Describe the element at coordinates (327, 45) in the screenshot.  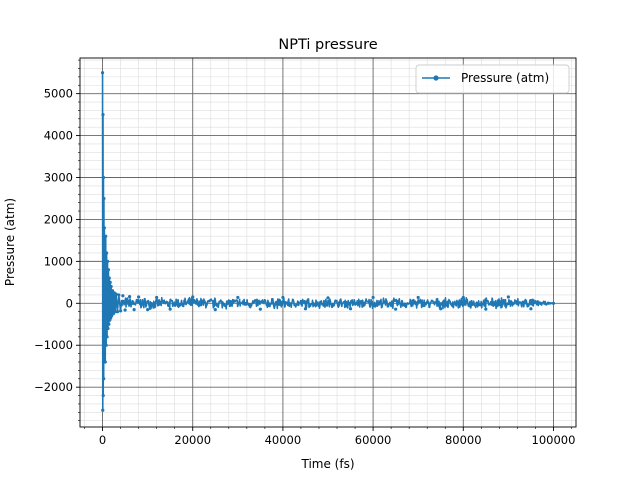
I see `chart-title: NPTi pressure` at that location.